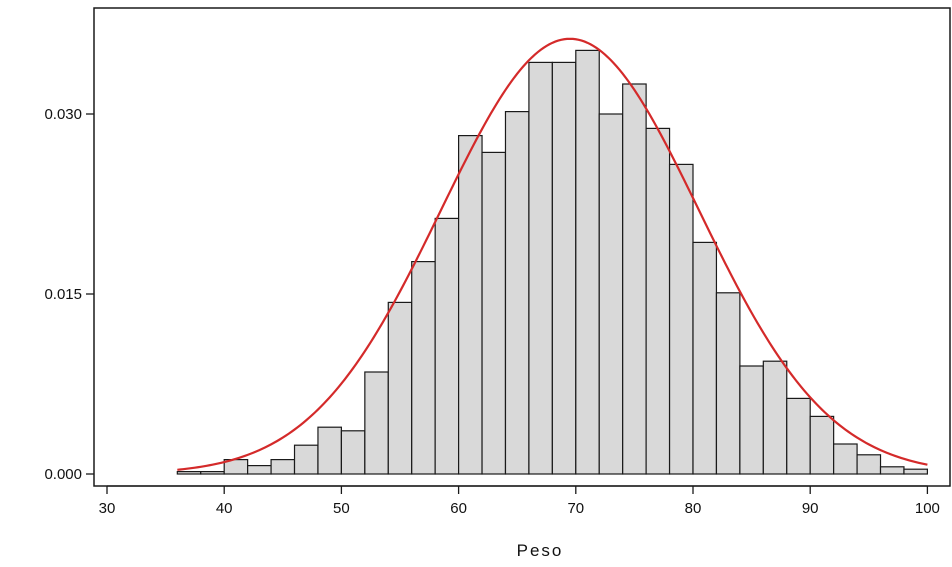  What do you see at coordinates (63, 474) in the screenshot?
I see `y-tick-label: 0.000` at bounding box center [63, 474].